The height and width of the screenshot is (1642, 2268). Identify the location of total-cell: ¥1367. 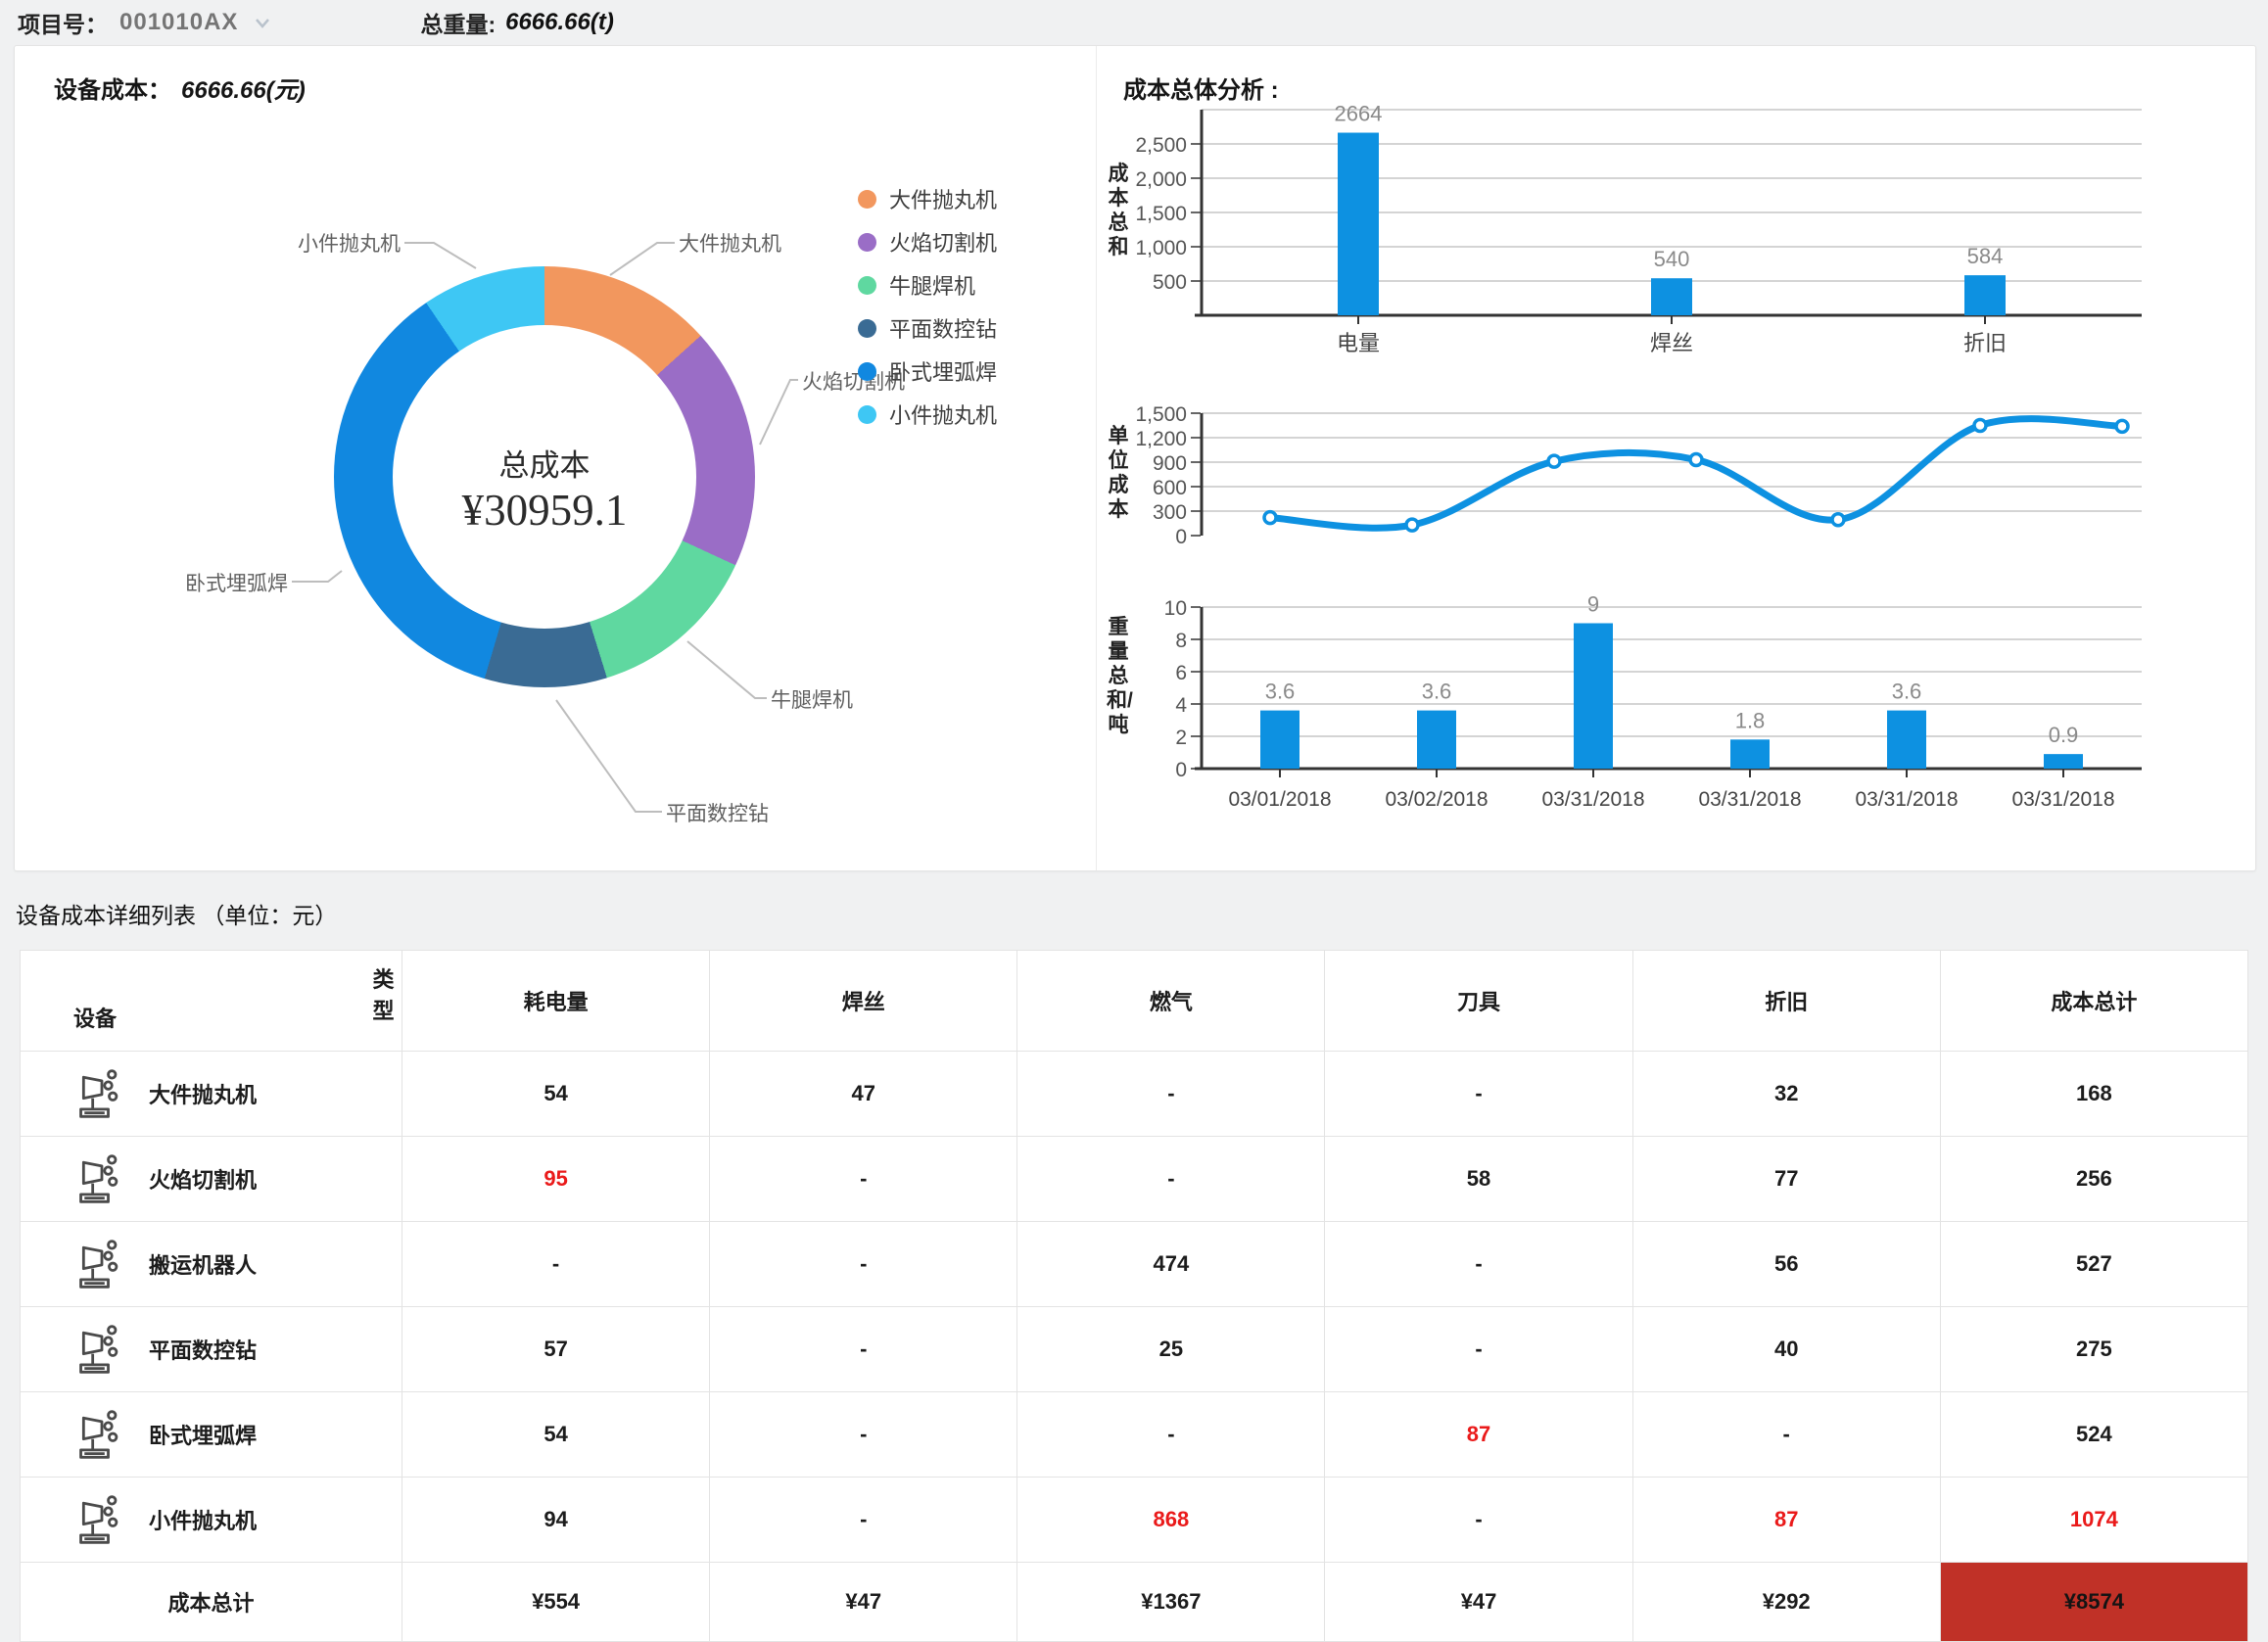
(1171, 1602).